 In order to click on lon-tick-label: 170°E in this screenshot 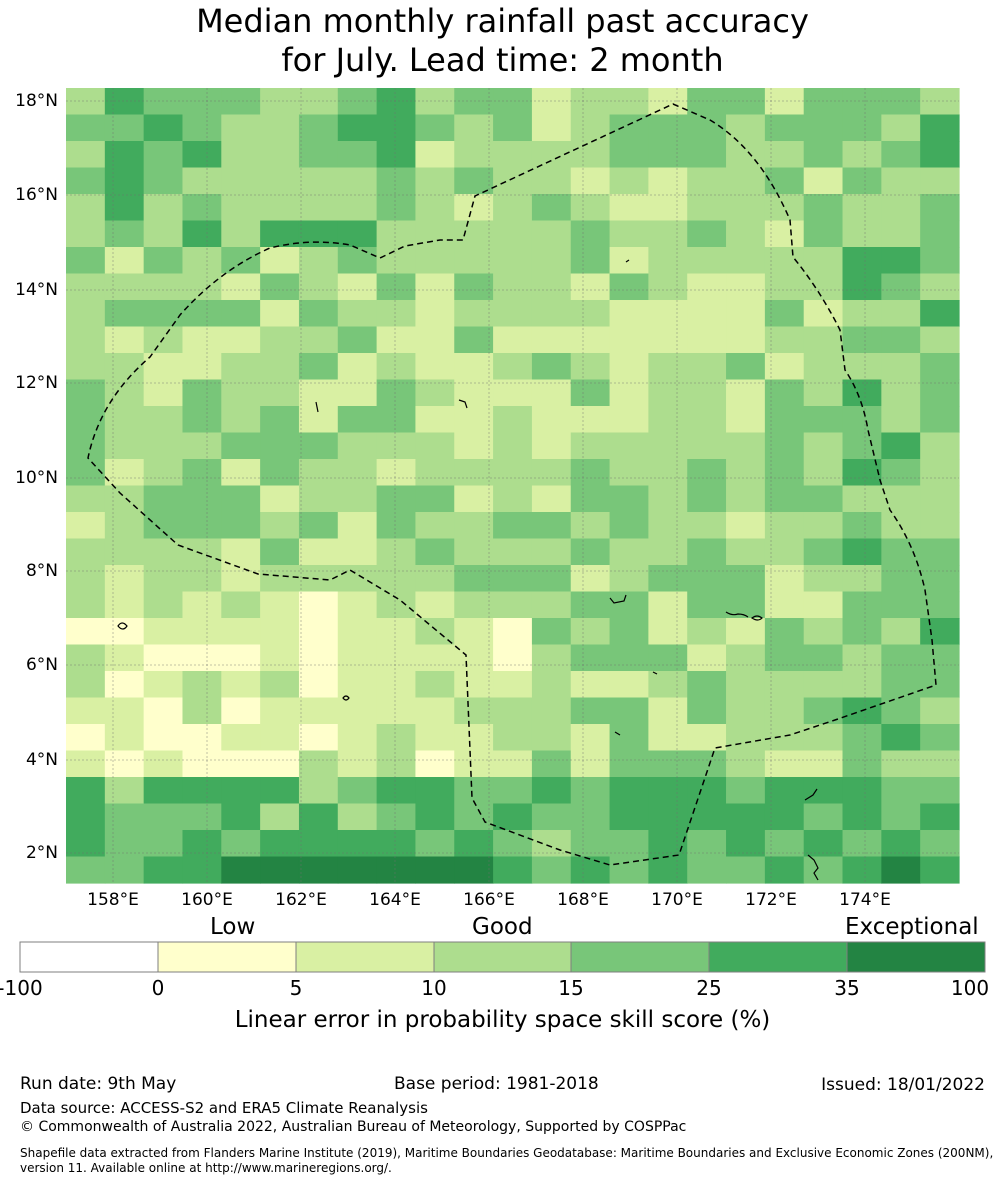, I will do `click(677, 900)`.